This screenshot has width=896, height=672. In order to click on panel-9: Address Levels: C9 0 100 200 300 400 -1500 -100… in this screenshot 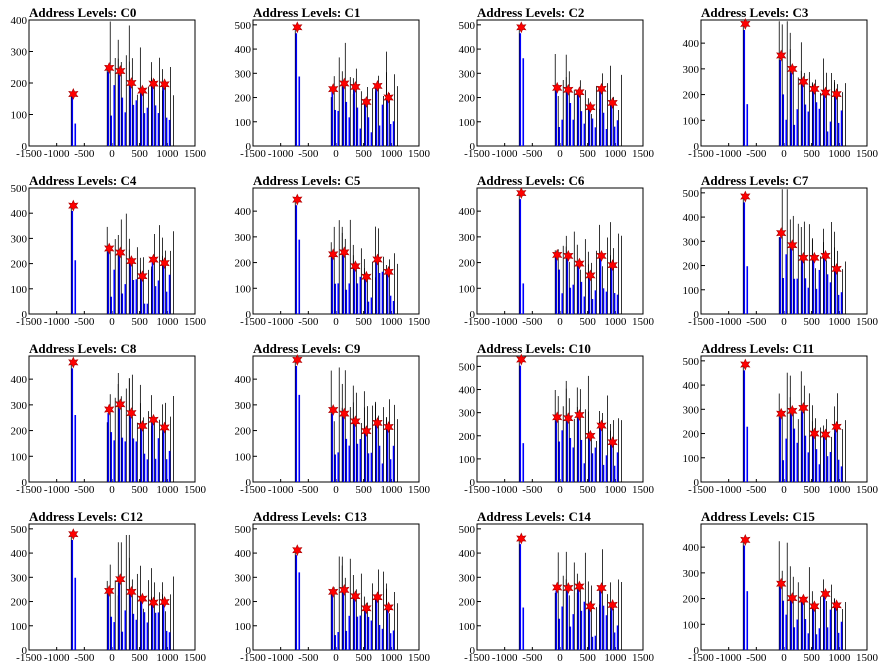, I will do `click(333, 418)`.